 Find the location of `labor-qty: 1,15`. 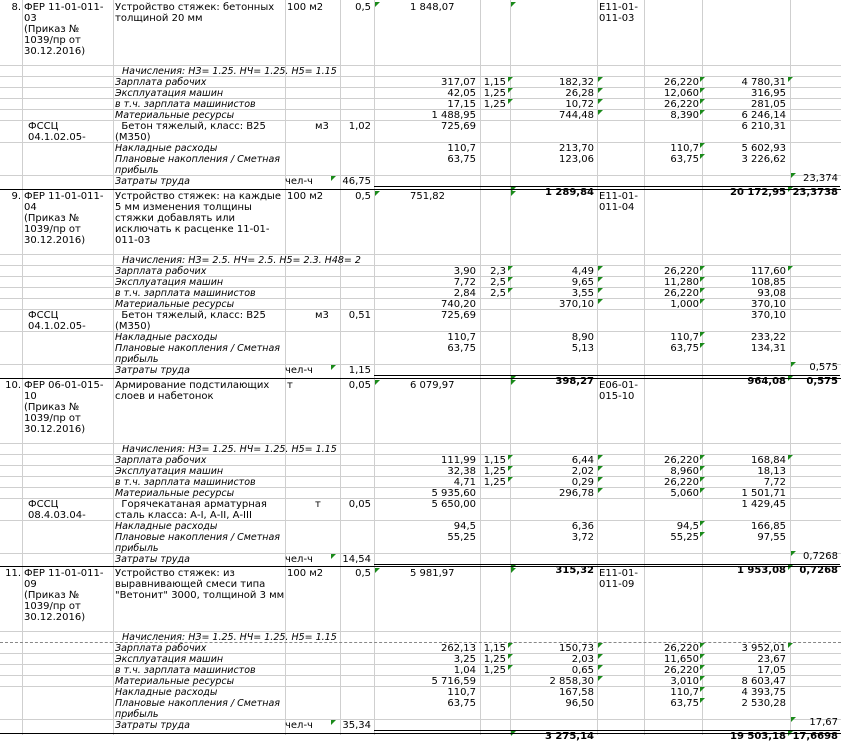

labor-qty: 1,15 is located at coordinates (359, 370).